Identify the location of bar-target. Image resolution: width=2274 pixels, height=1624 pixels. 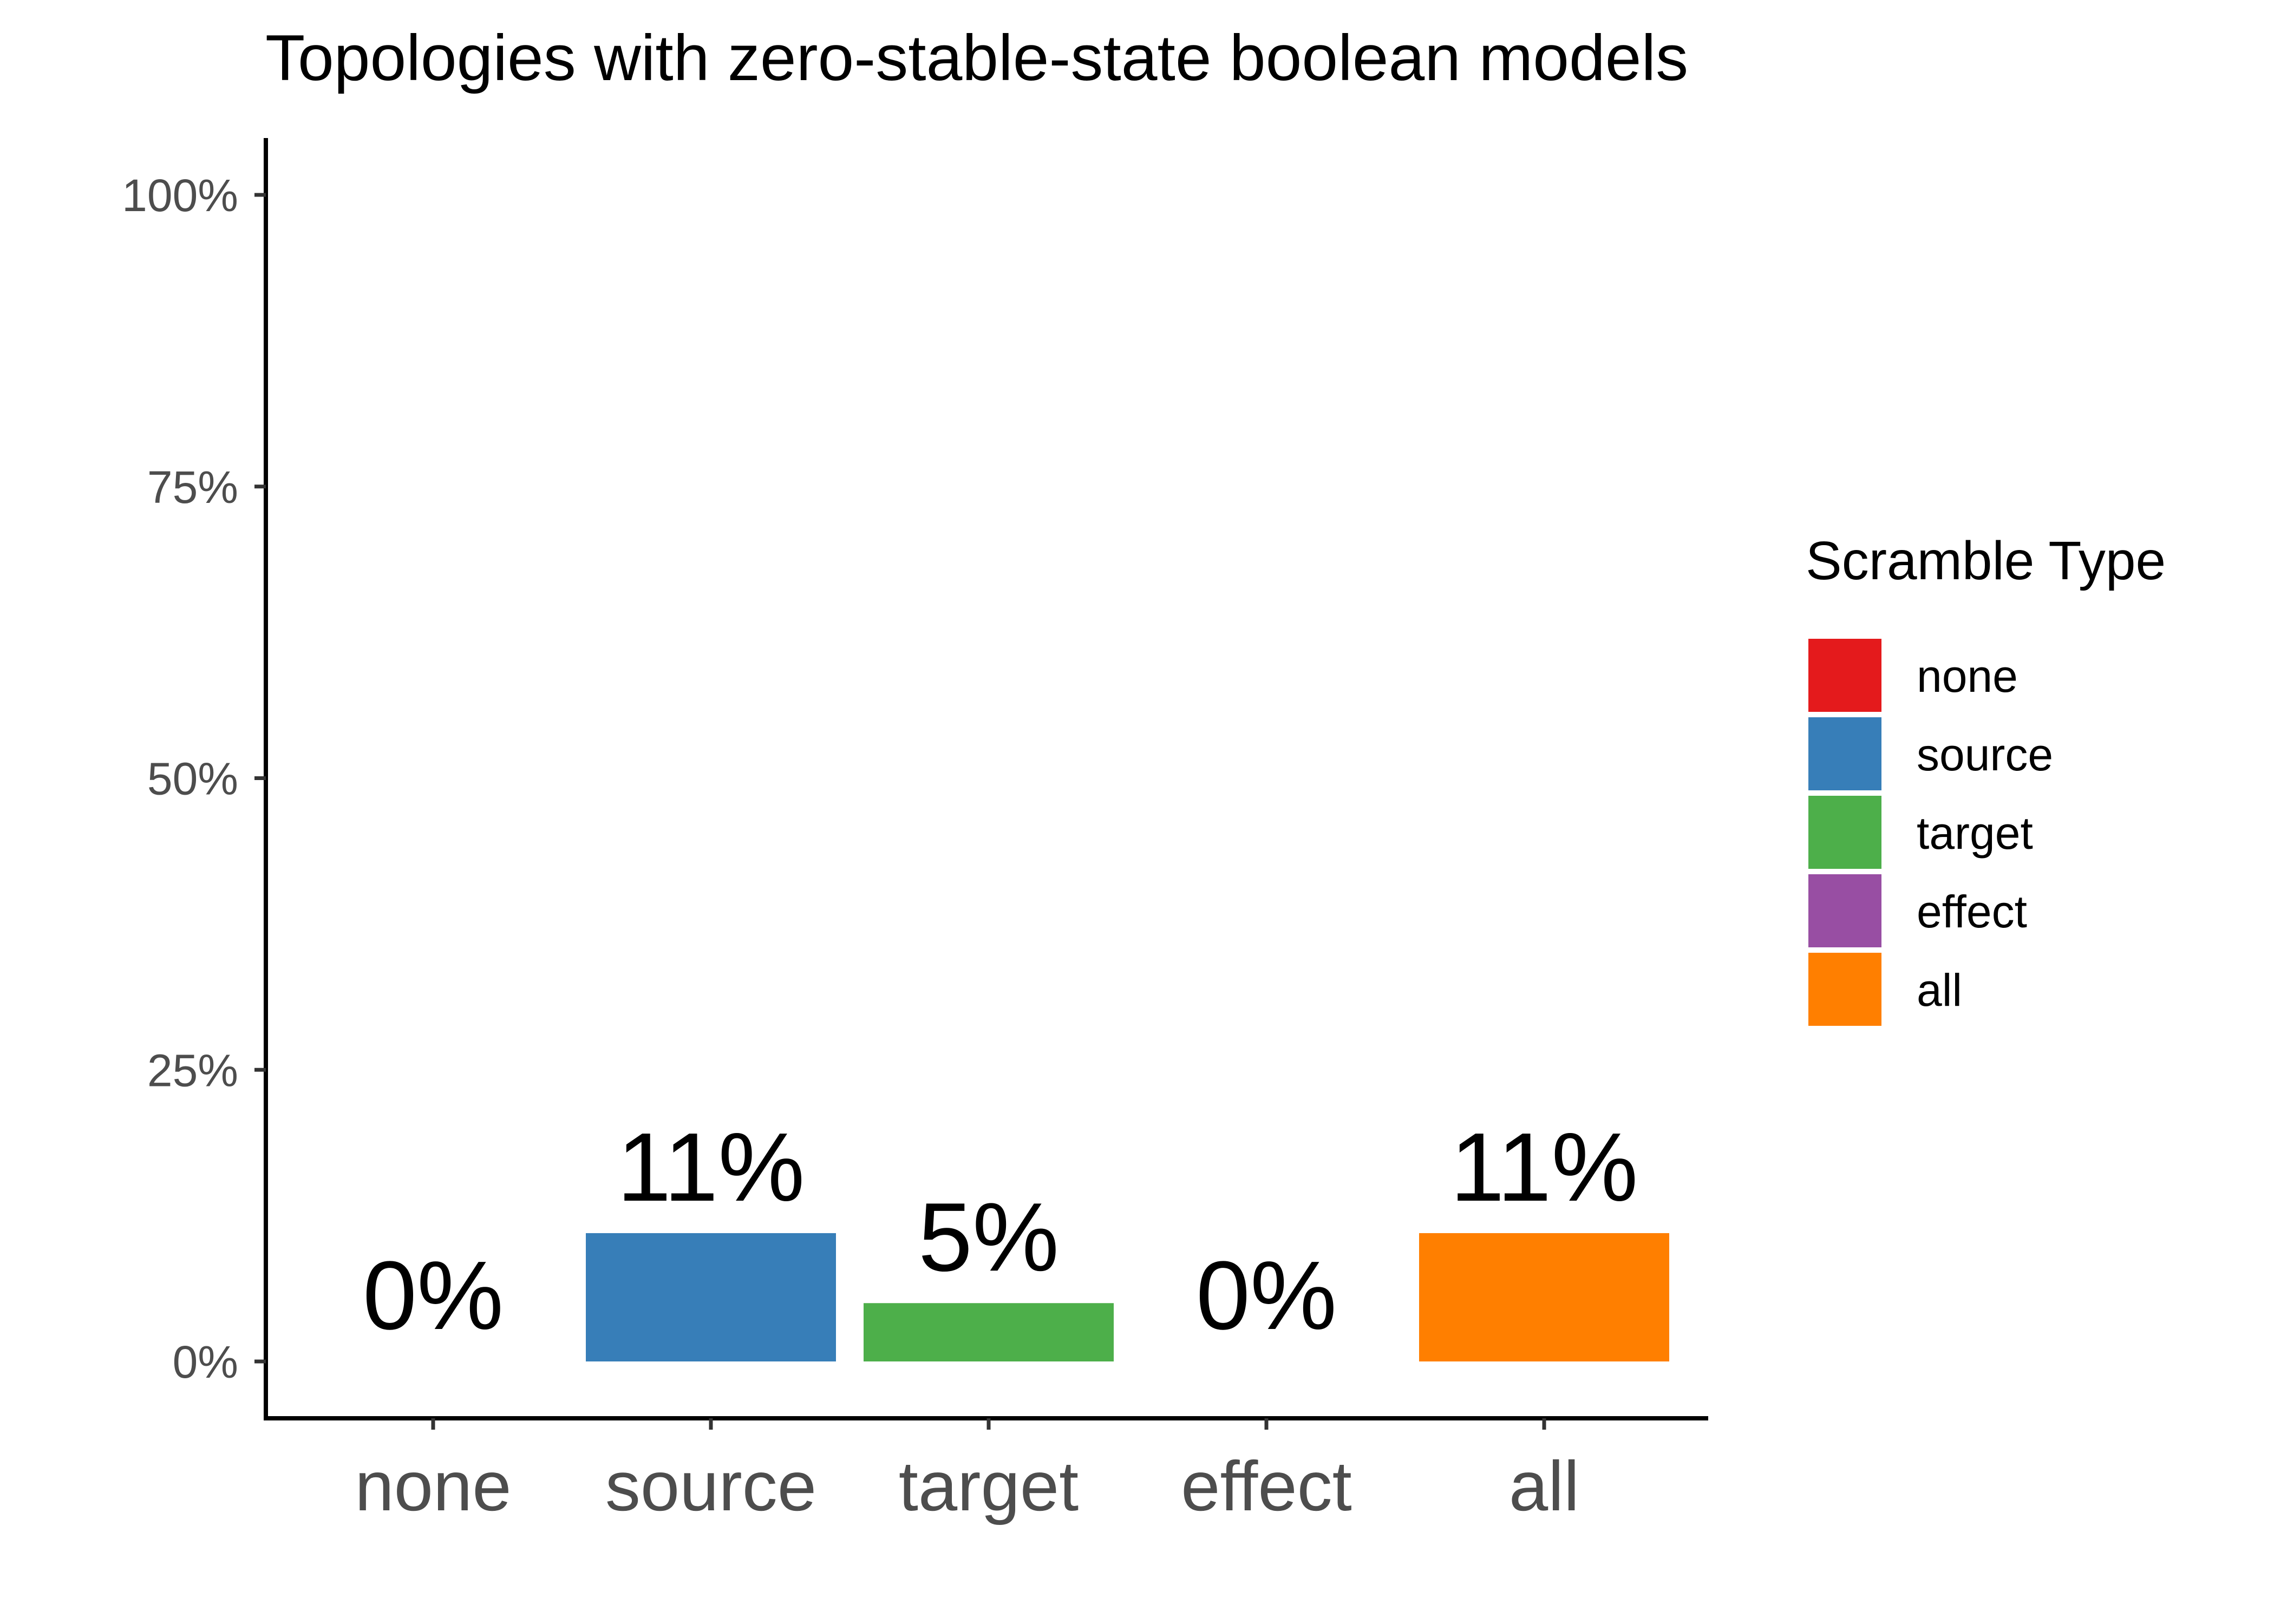
(989, 1332).